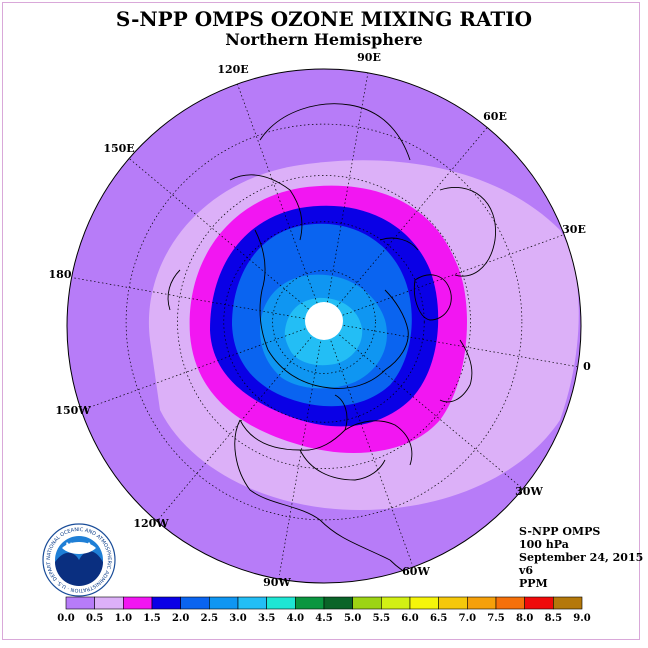 This screenshot has width=648, height=648. I want to click on colorbar-swatches, so click(324, 603).